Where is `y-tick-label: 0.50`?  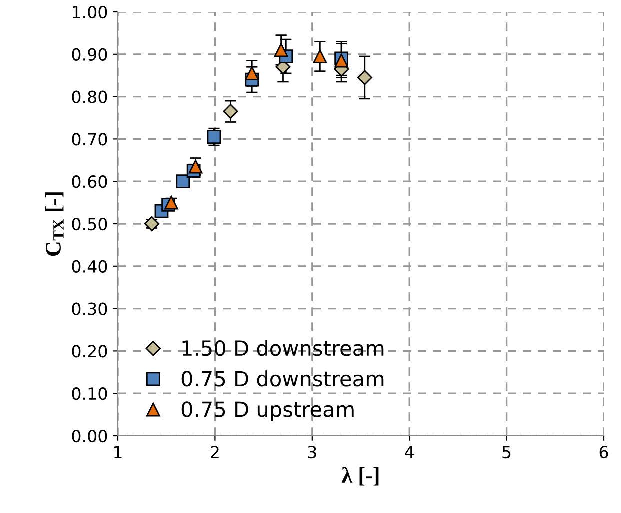 y-tick-label: 0.50 is located at coordinates (90, 224).